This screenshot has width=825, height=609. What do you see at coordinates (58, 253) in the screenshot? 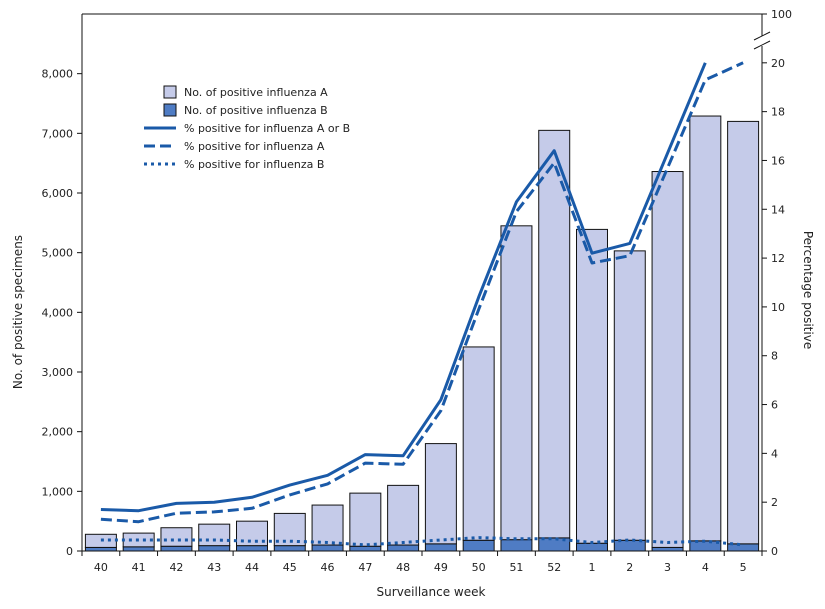
I see `y-tick-label: 5,000` at bounding box center [58, 253].